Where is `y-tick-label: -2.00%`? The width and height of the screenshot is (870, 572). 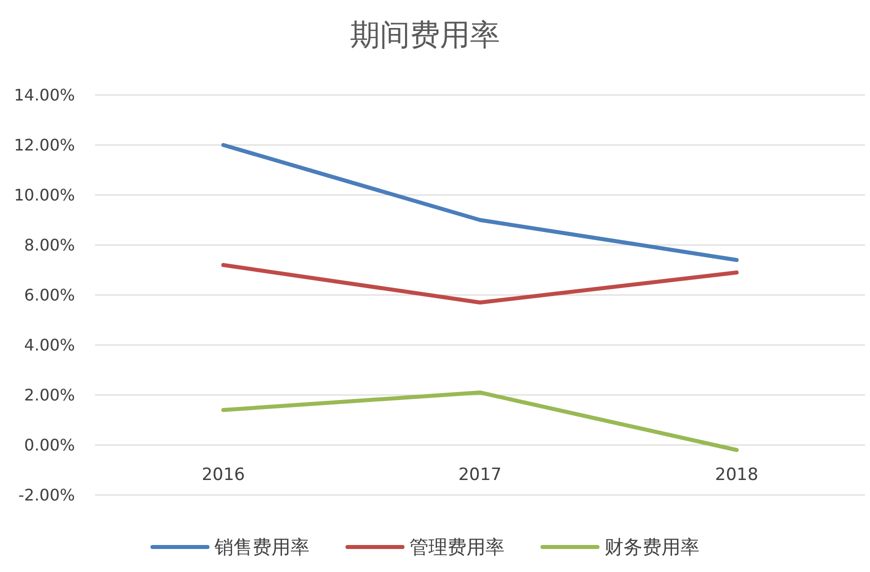 y-tick-label: -2.00% is located at coordinates (46, 495).